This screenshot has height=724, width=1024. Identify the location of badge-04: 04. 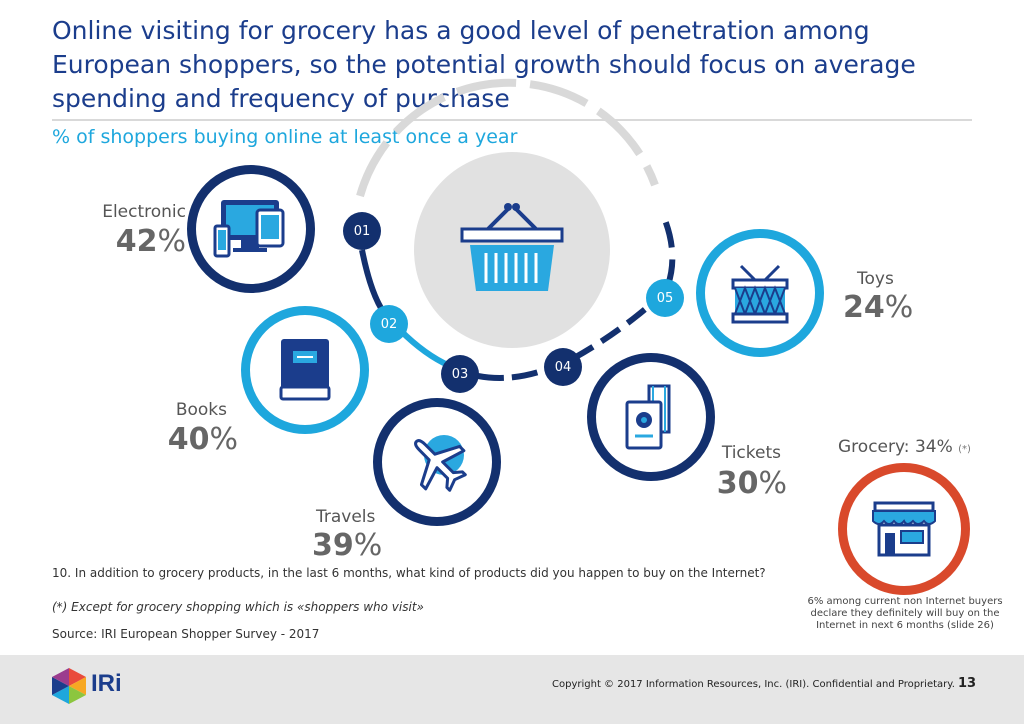
(563, 367).